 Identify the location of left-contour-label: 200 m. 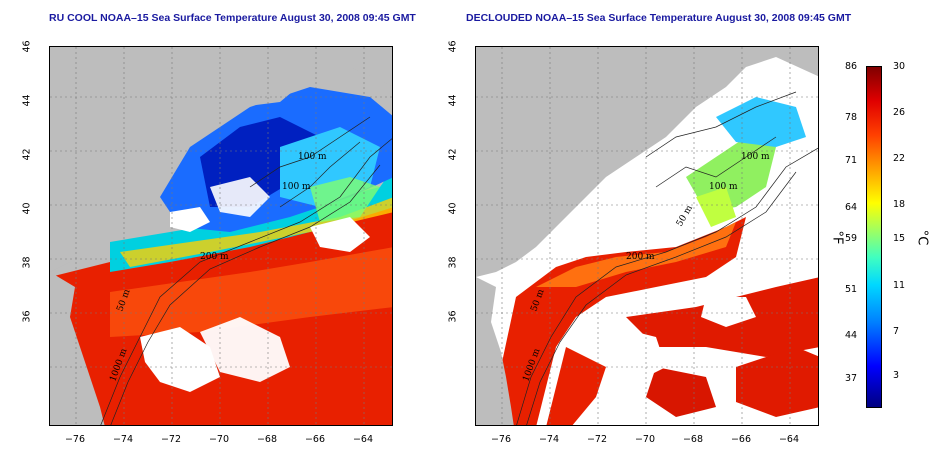
(214, 257).